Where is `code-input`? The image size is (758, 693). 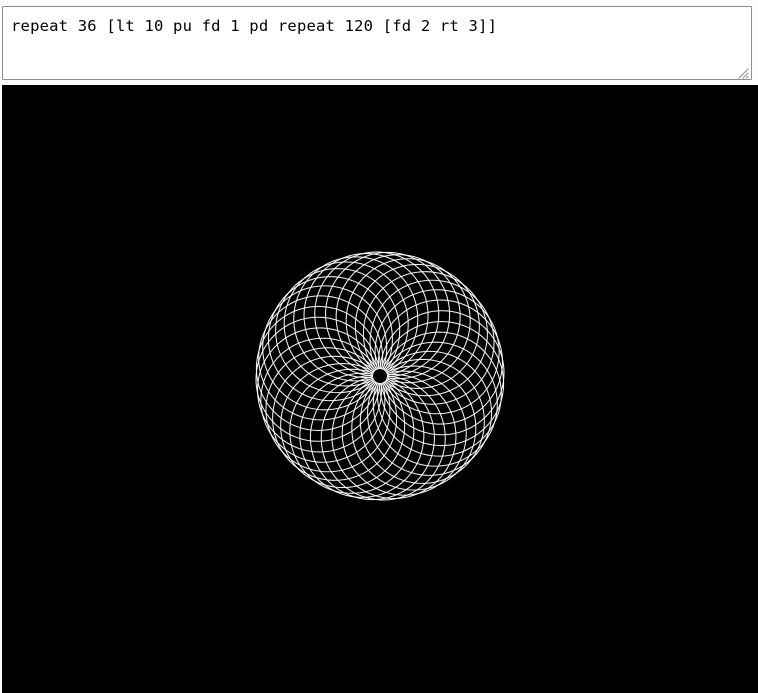 code-input is located at coordinates (379, 44).